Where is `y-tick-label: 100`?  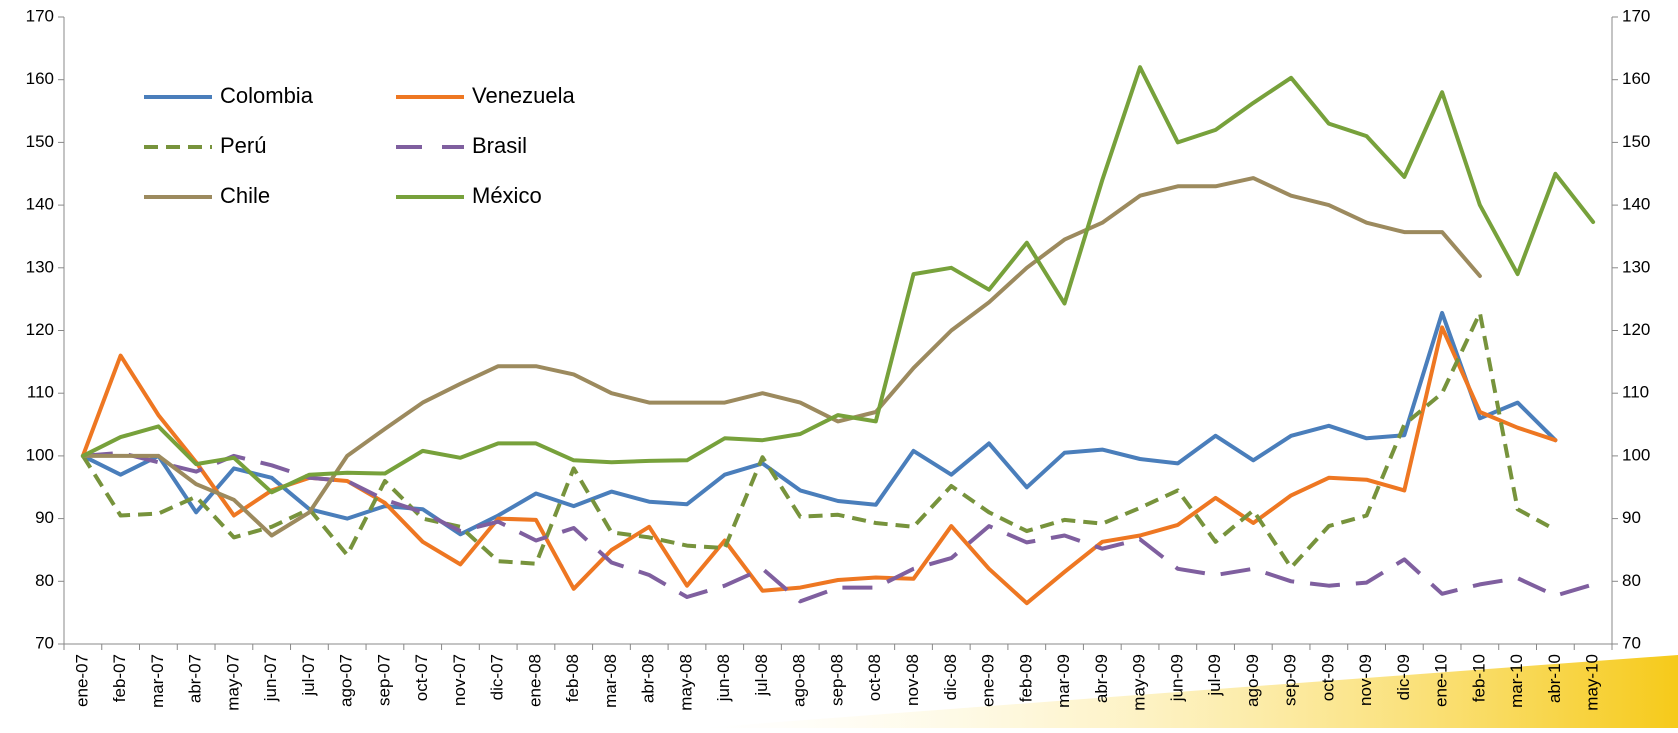
y-tick-label: 100 is located at coordinates (40, 454).